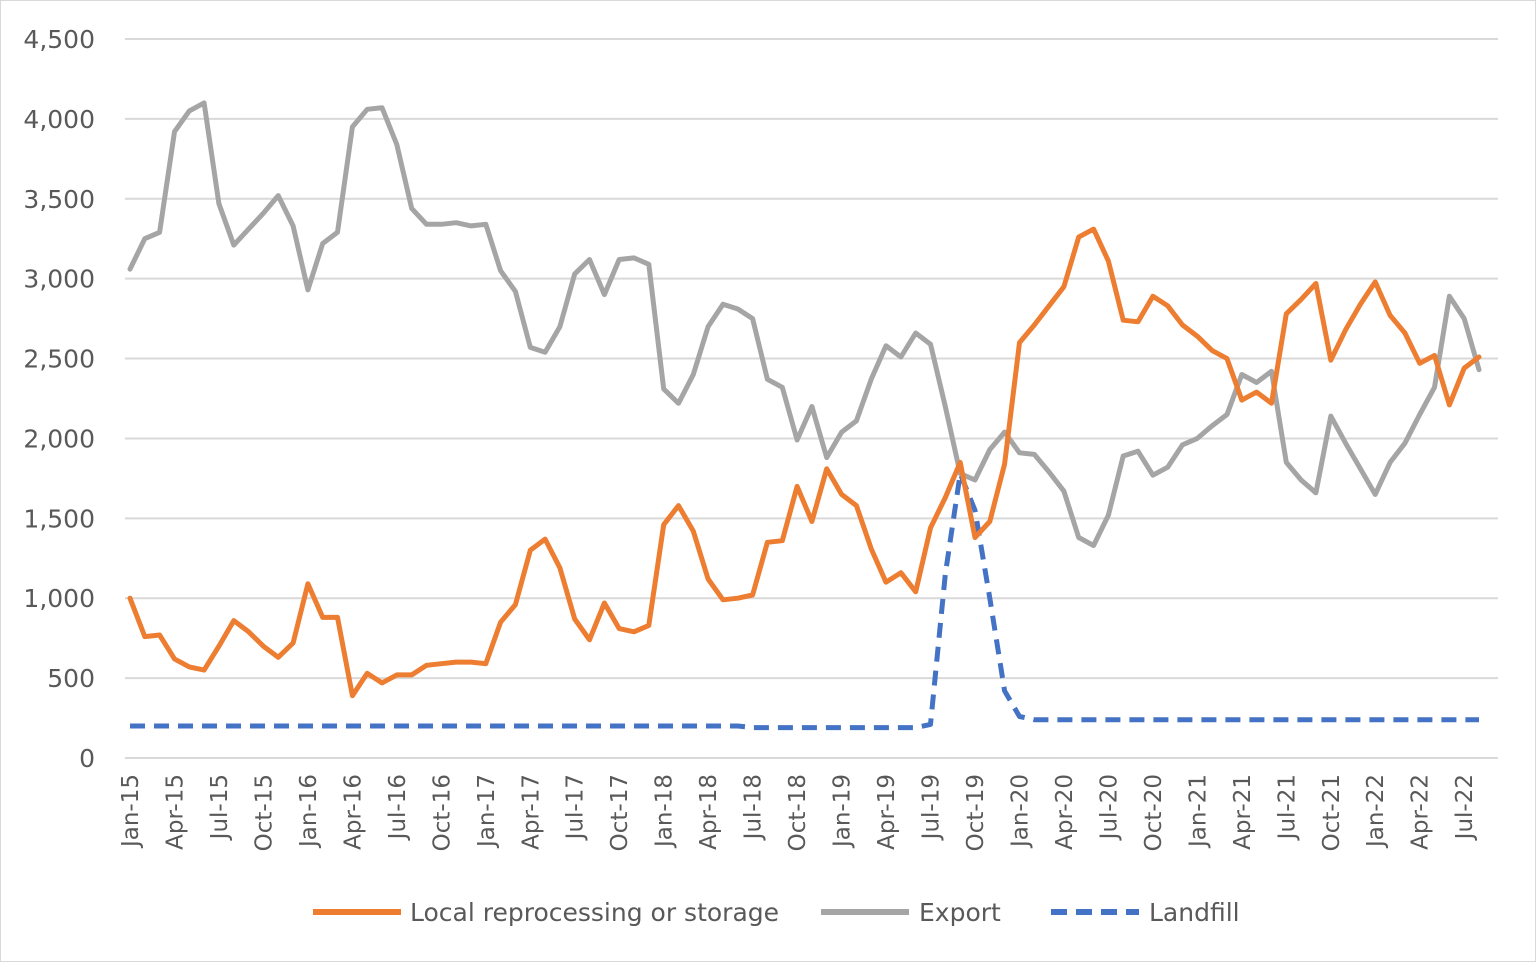  I want to click on y-tick-label: 4,000, so click(59, 119).